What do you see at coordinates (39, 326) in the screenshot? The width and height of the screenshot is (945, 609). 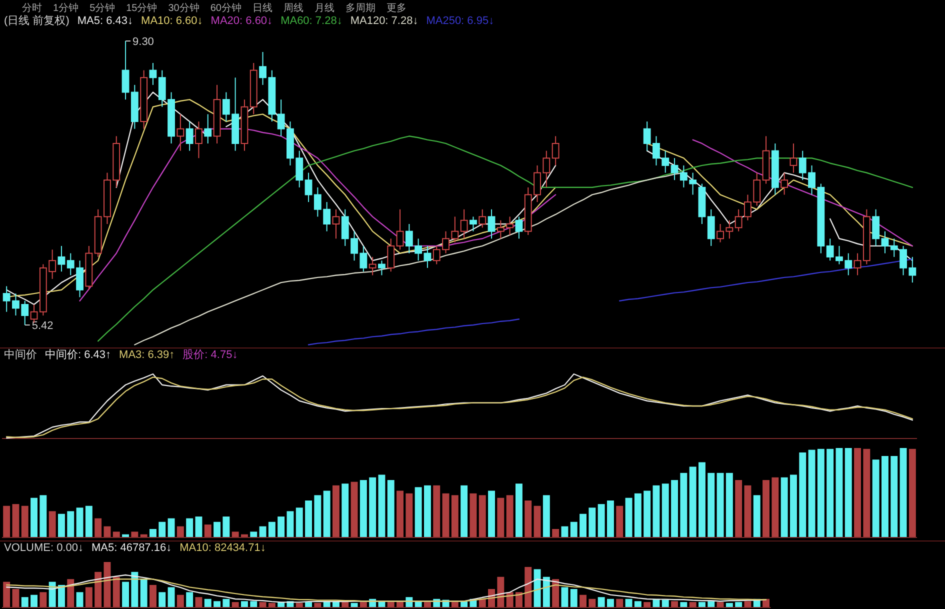 I see `price-mark: 5.42` at bounding box center [39, 326].